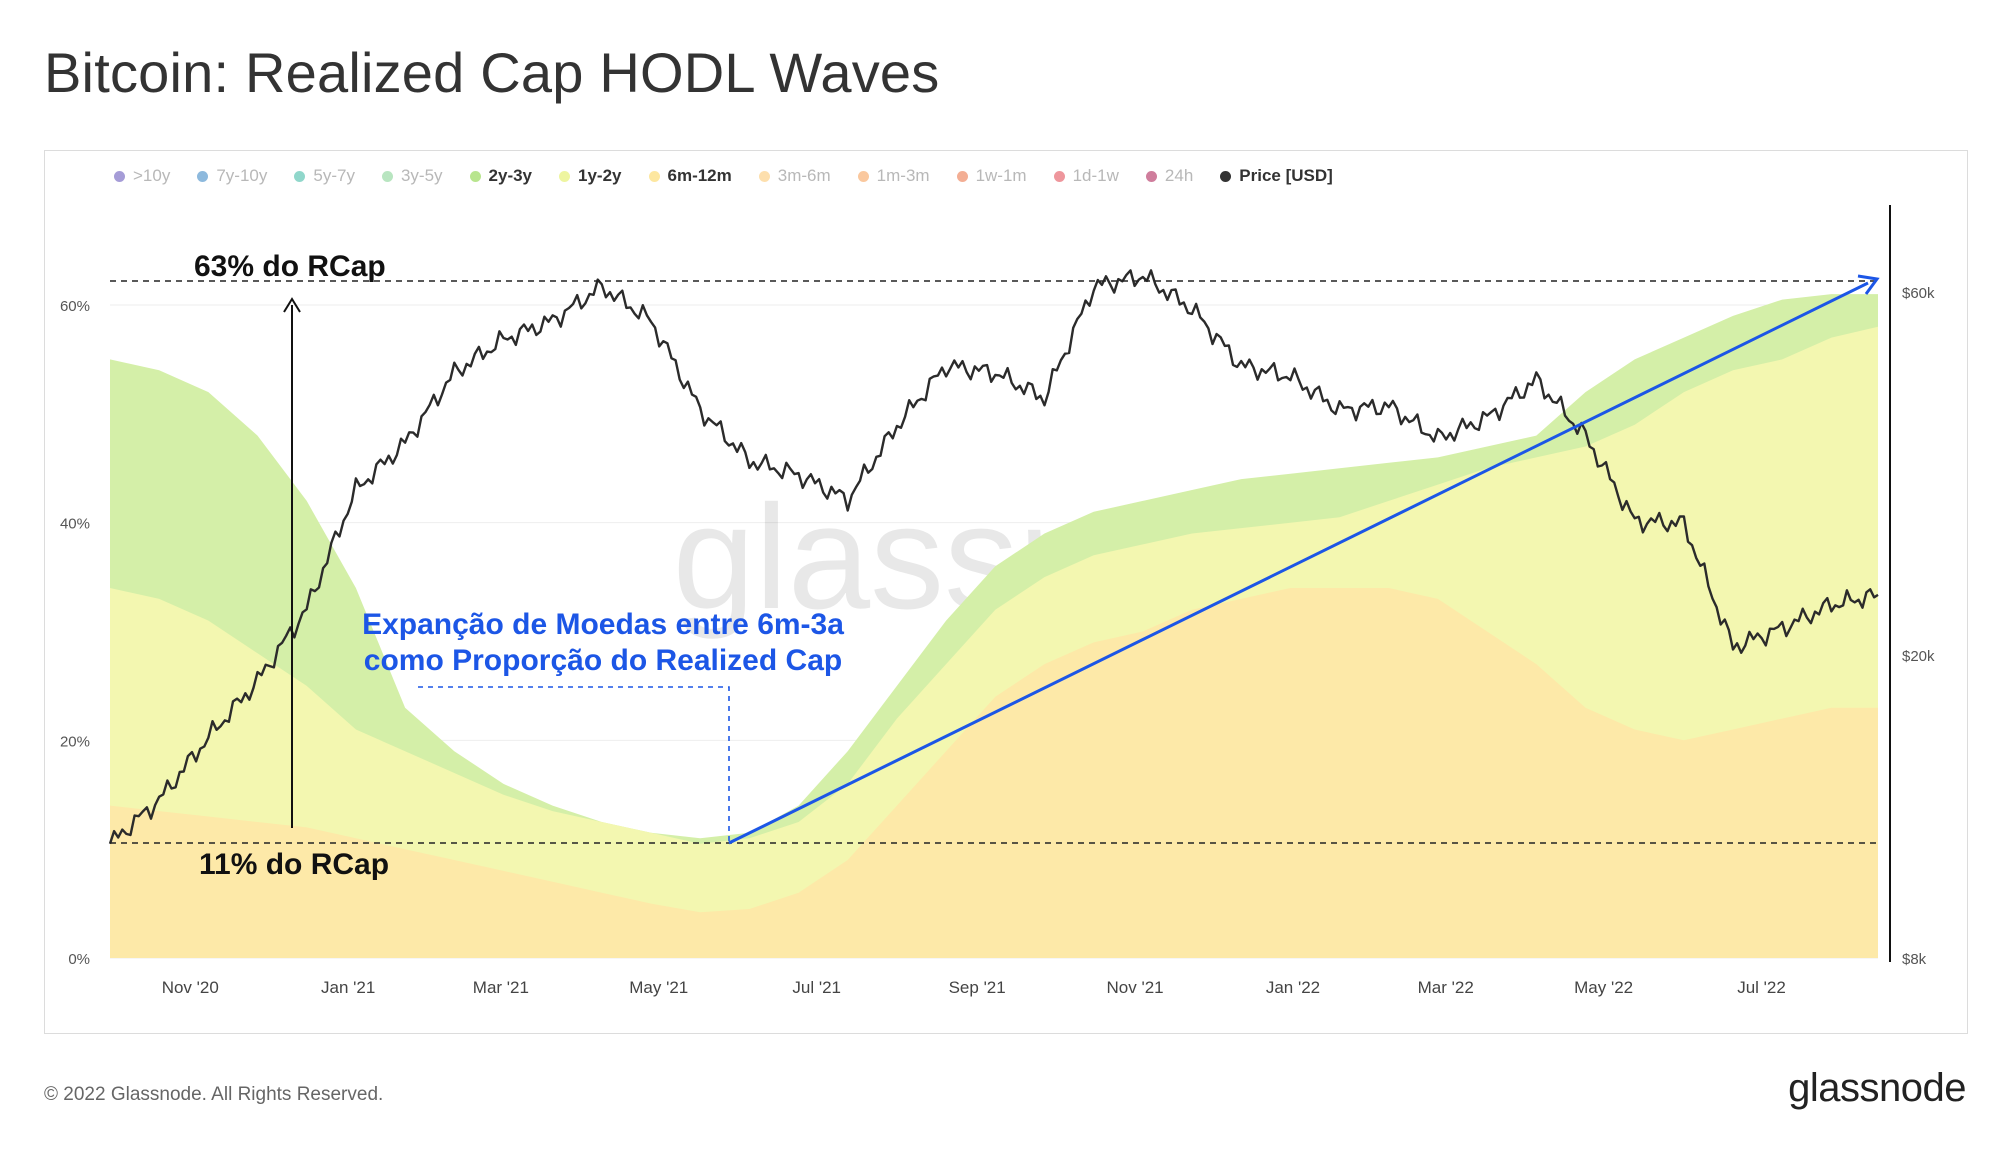 The image size is (2000, 1152). I want to click on legend-item: 1w-1m, so click(991, 176).